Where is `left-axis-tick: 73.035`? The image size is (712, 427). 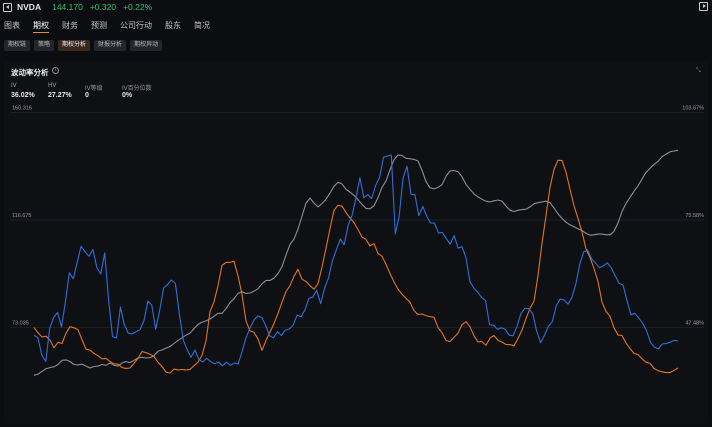
left-axis-tick: 73.035 is located at coordinates (20, 324).